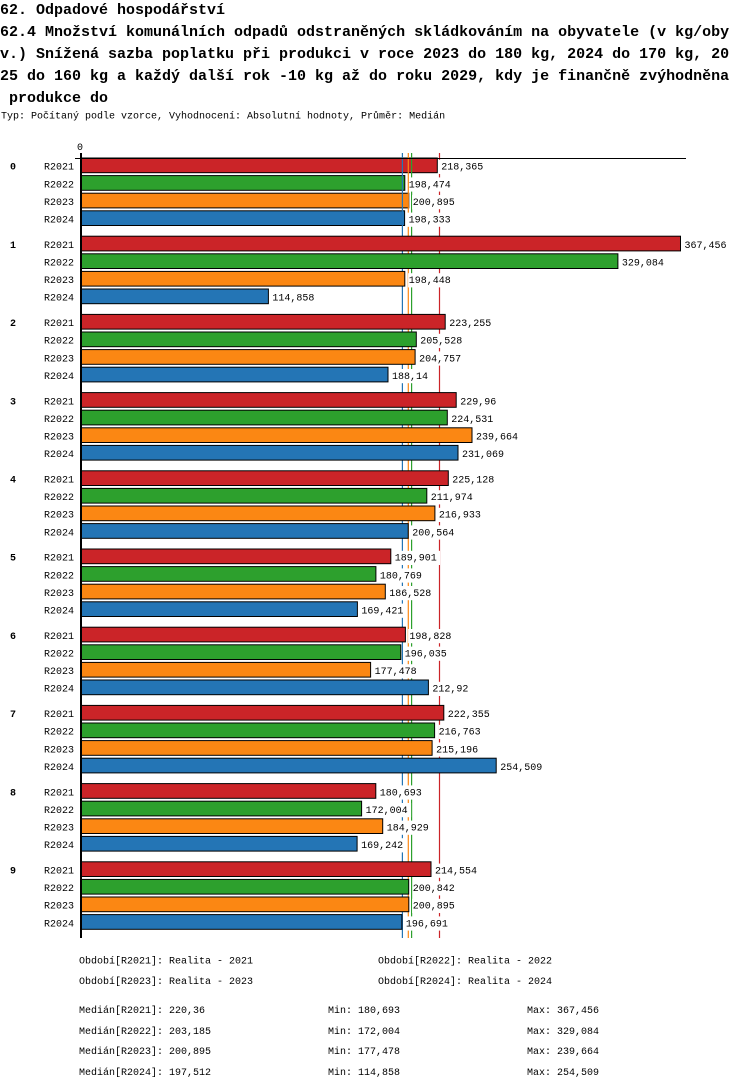 The image size is (750, 1088). Describe the element at coordinates (563, 1011) in the screenshot. I see `svg-text: Max: 367,456` at that location.